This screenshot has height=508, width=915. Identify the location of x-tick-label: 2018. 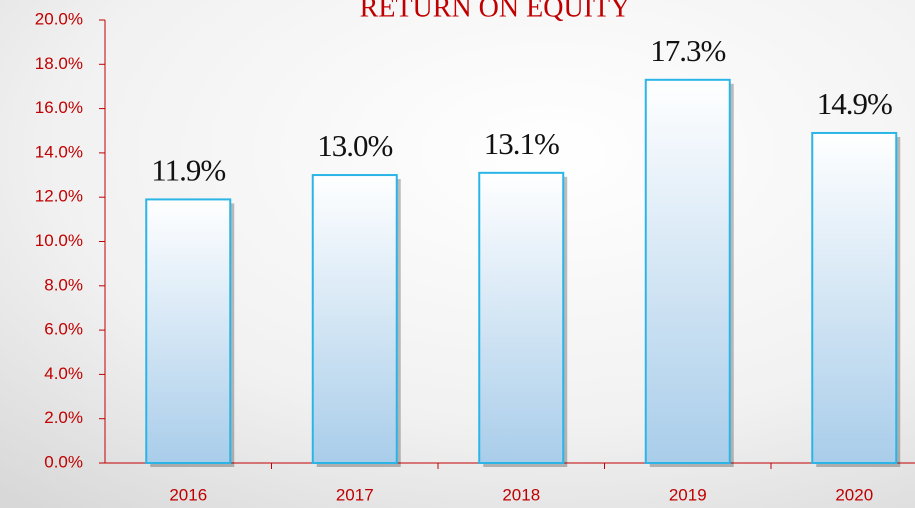
(521, 494).